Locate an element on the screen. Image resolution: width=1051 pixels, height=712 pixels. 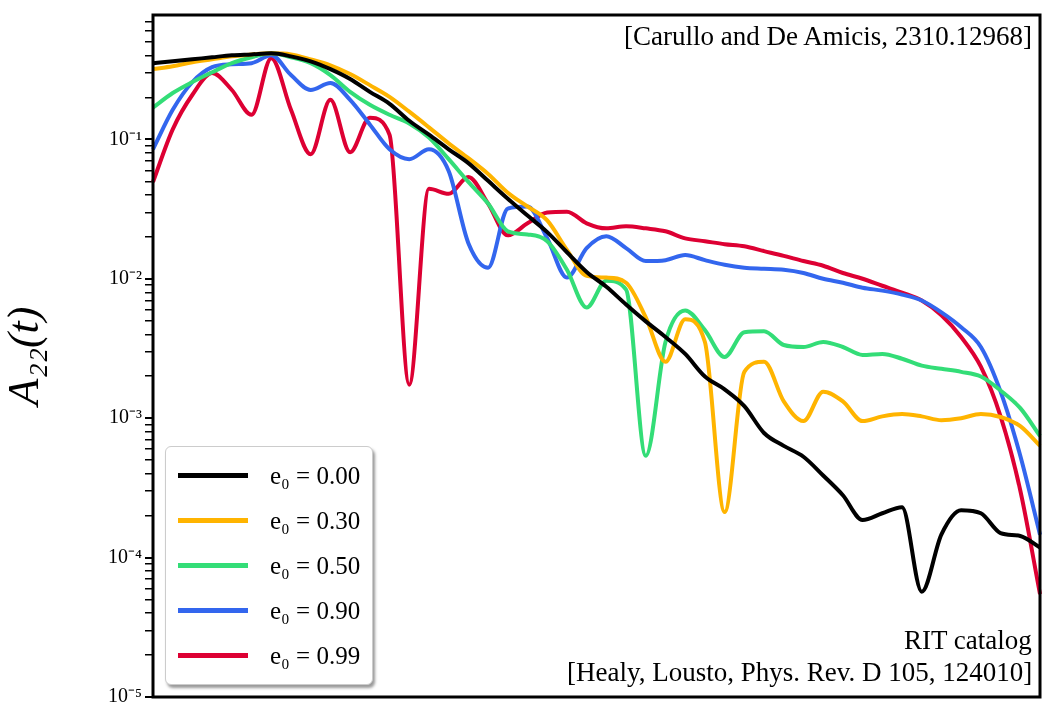
legend-label: e₀ = 0.30 is located at coordinates (315, 520).